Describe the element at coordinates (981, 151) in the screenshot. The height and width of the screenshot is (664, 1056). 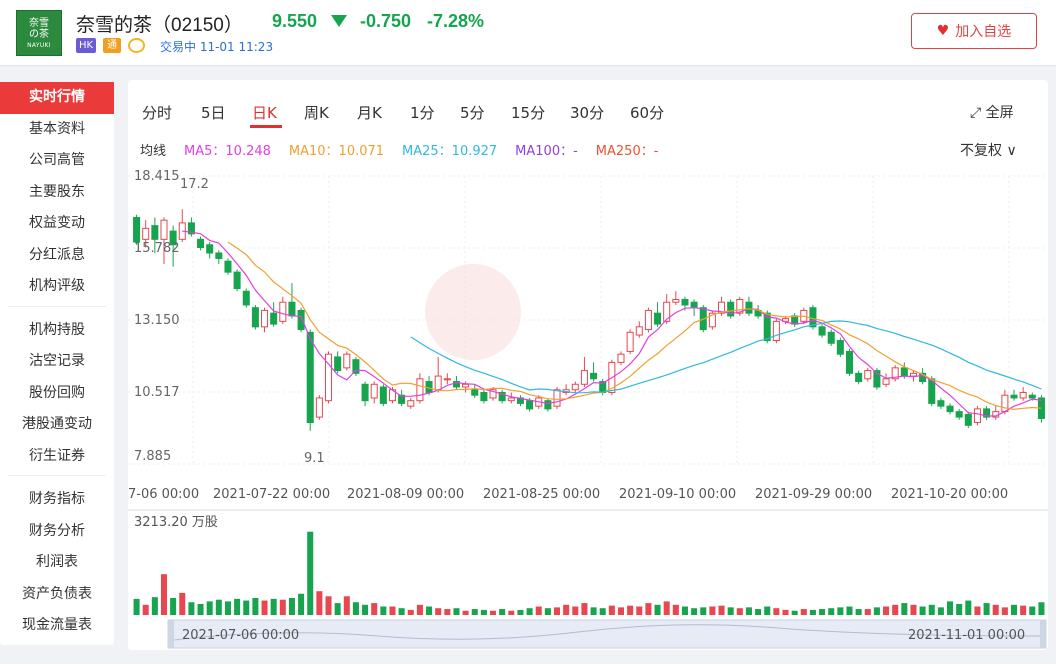
I see `adjust-label: 不复权` at that location.